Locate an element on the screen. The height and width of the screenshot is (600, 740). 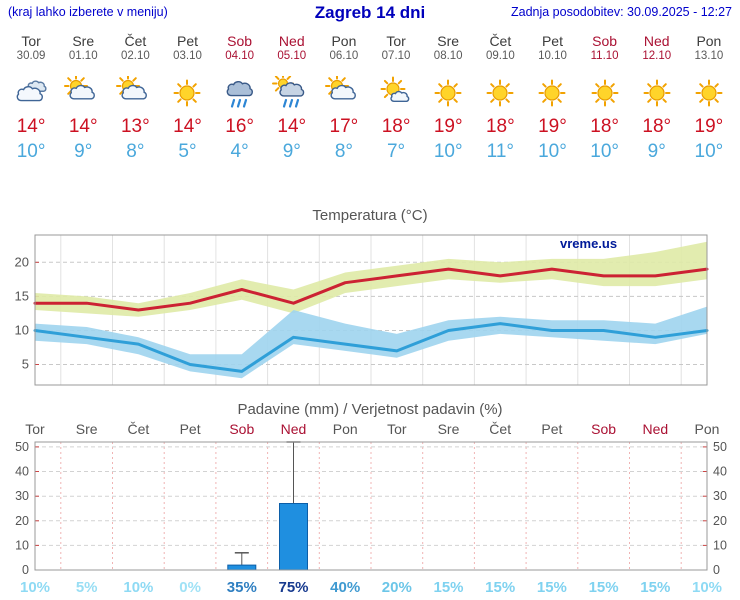
rain-sun-icon is located at coordinates (292, 93).